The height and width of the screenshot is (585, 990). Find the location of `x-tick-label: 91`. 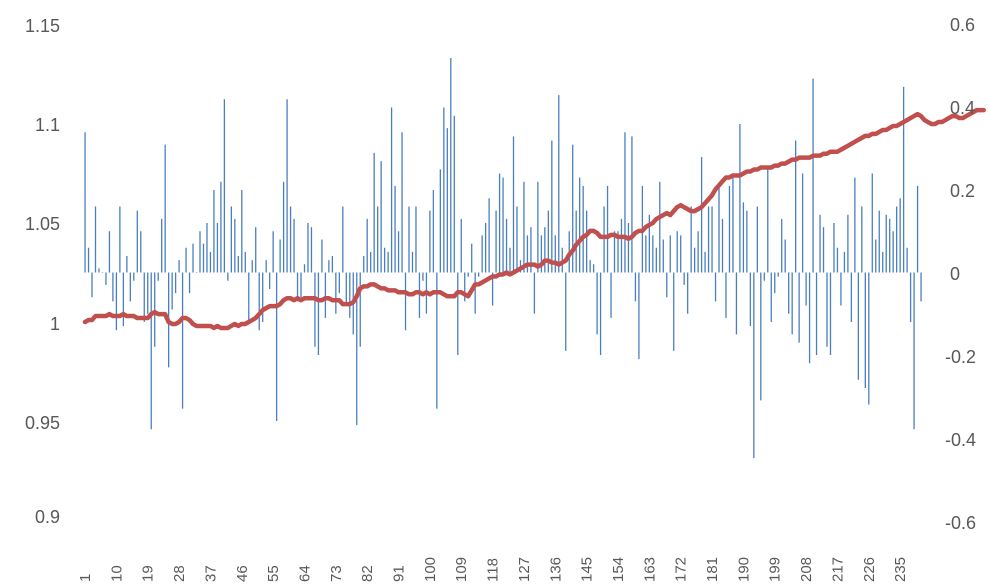

x-tick-label: 91 is located at coordinates (399, 573).